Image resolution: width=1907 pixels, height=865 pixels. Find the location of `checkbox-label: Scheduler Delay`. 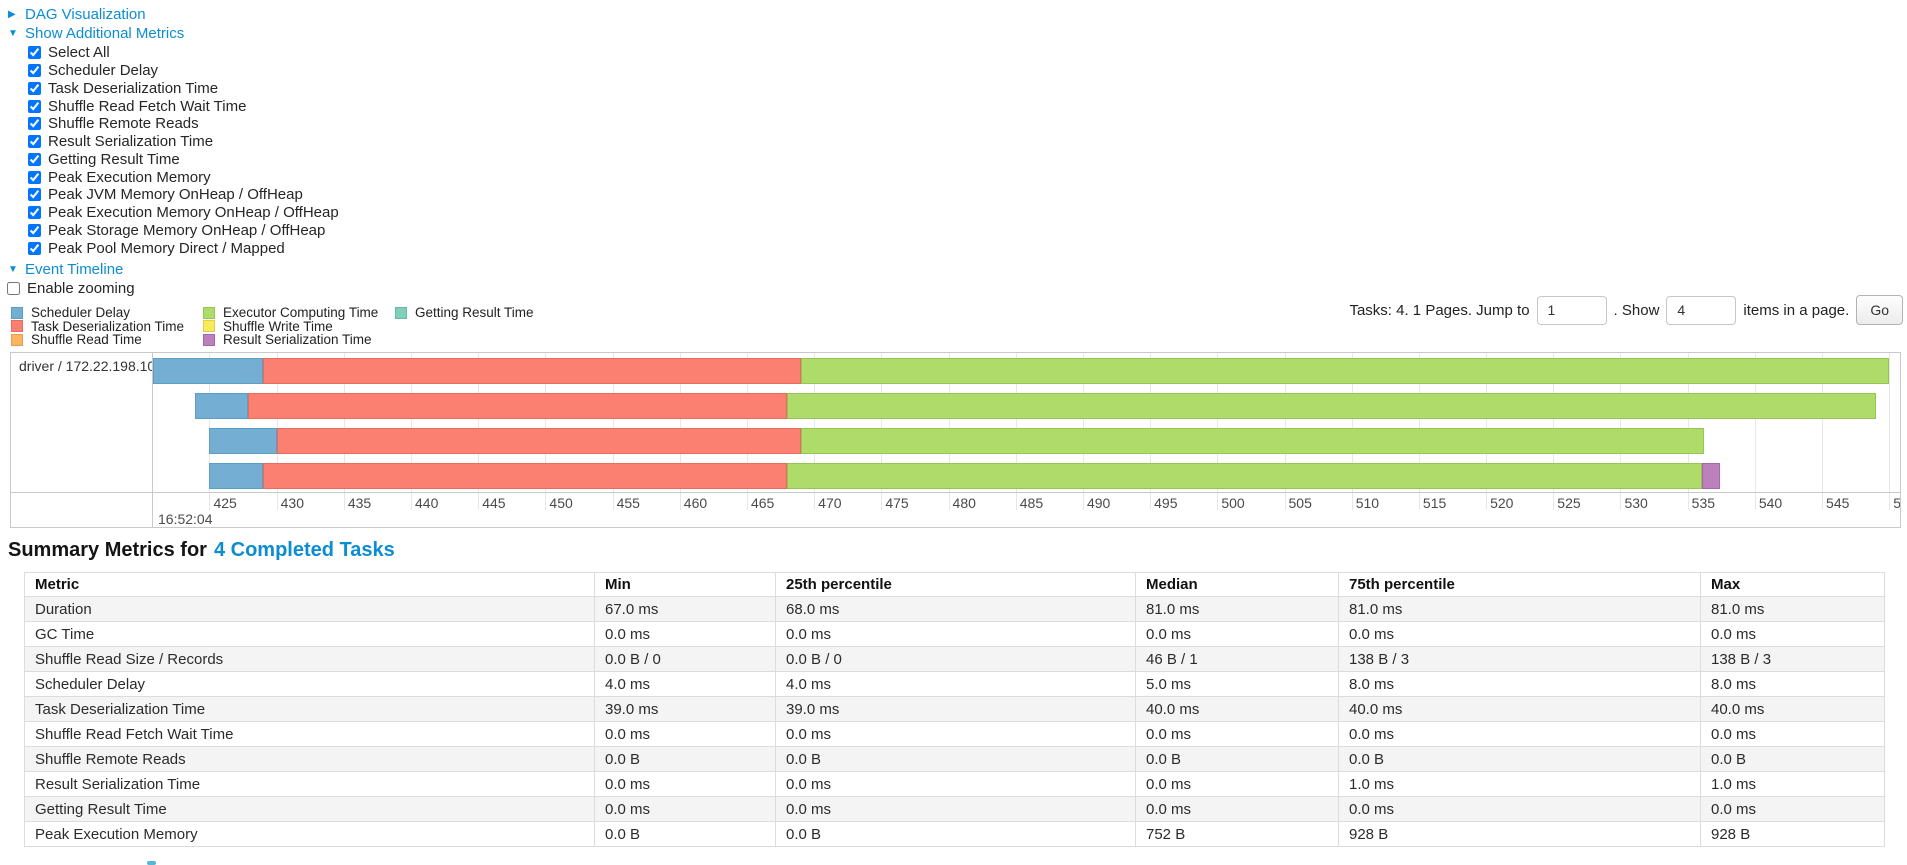

checkbox-label: Scheduler Delay is located at coordinates (103, 71).